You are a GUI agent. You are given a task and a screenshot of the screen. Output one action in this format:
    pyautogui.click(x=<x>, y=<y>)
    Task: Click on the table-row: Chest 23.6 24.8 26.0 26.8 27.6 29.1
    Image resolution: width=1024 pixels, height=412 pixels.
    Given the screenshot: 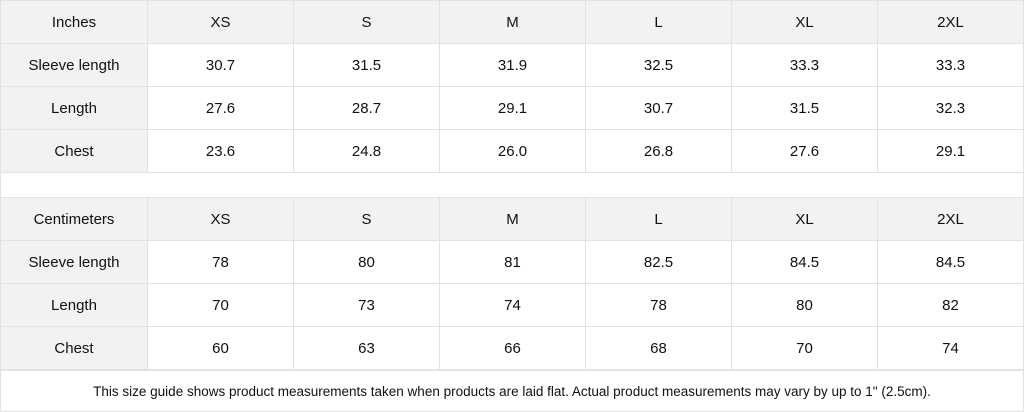 What is the action you would take?
    pyautogui.click(x=512, y=151)
    